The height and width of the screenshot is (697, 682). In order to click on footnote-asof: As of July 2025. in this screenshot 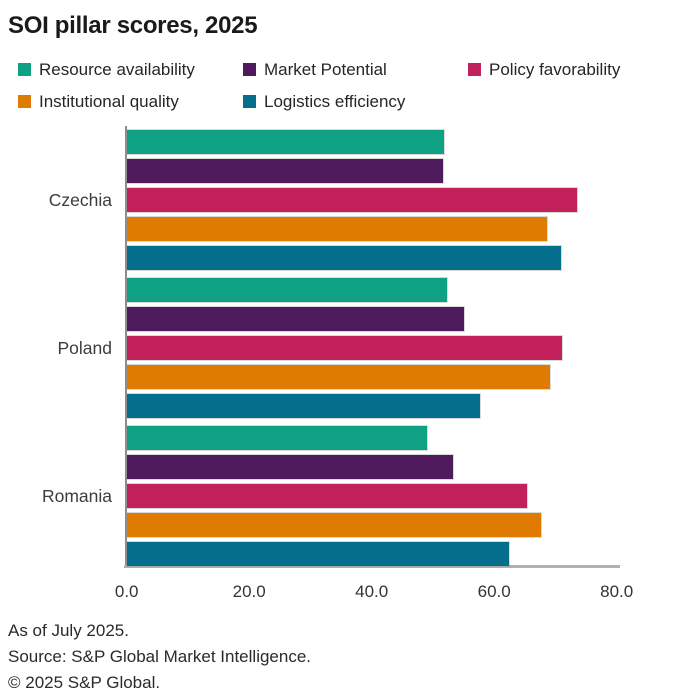, I will do `click(68, 630)`.